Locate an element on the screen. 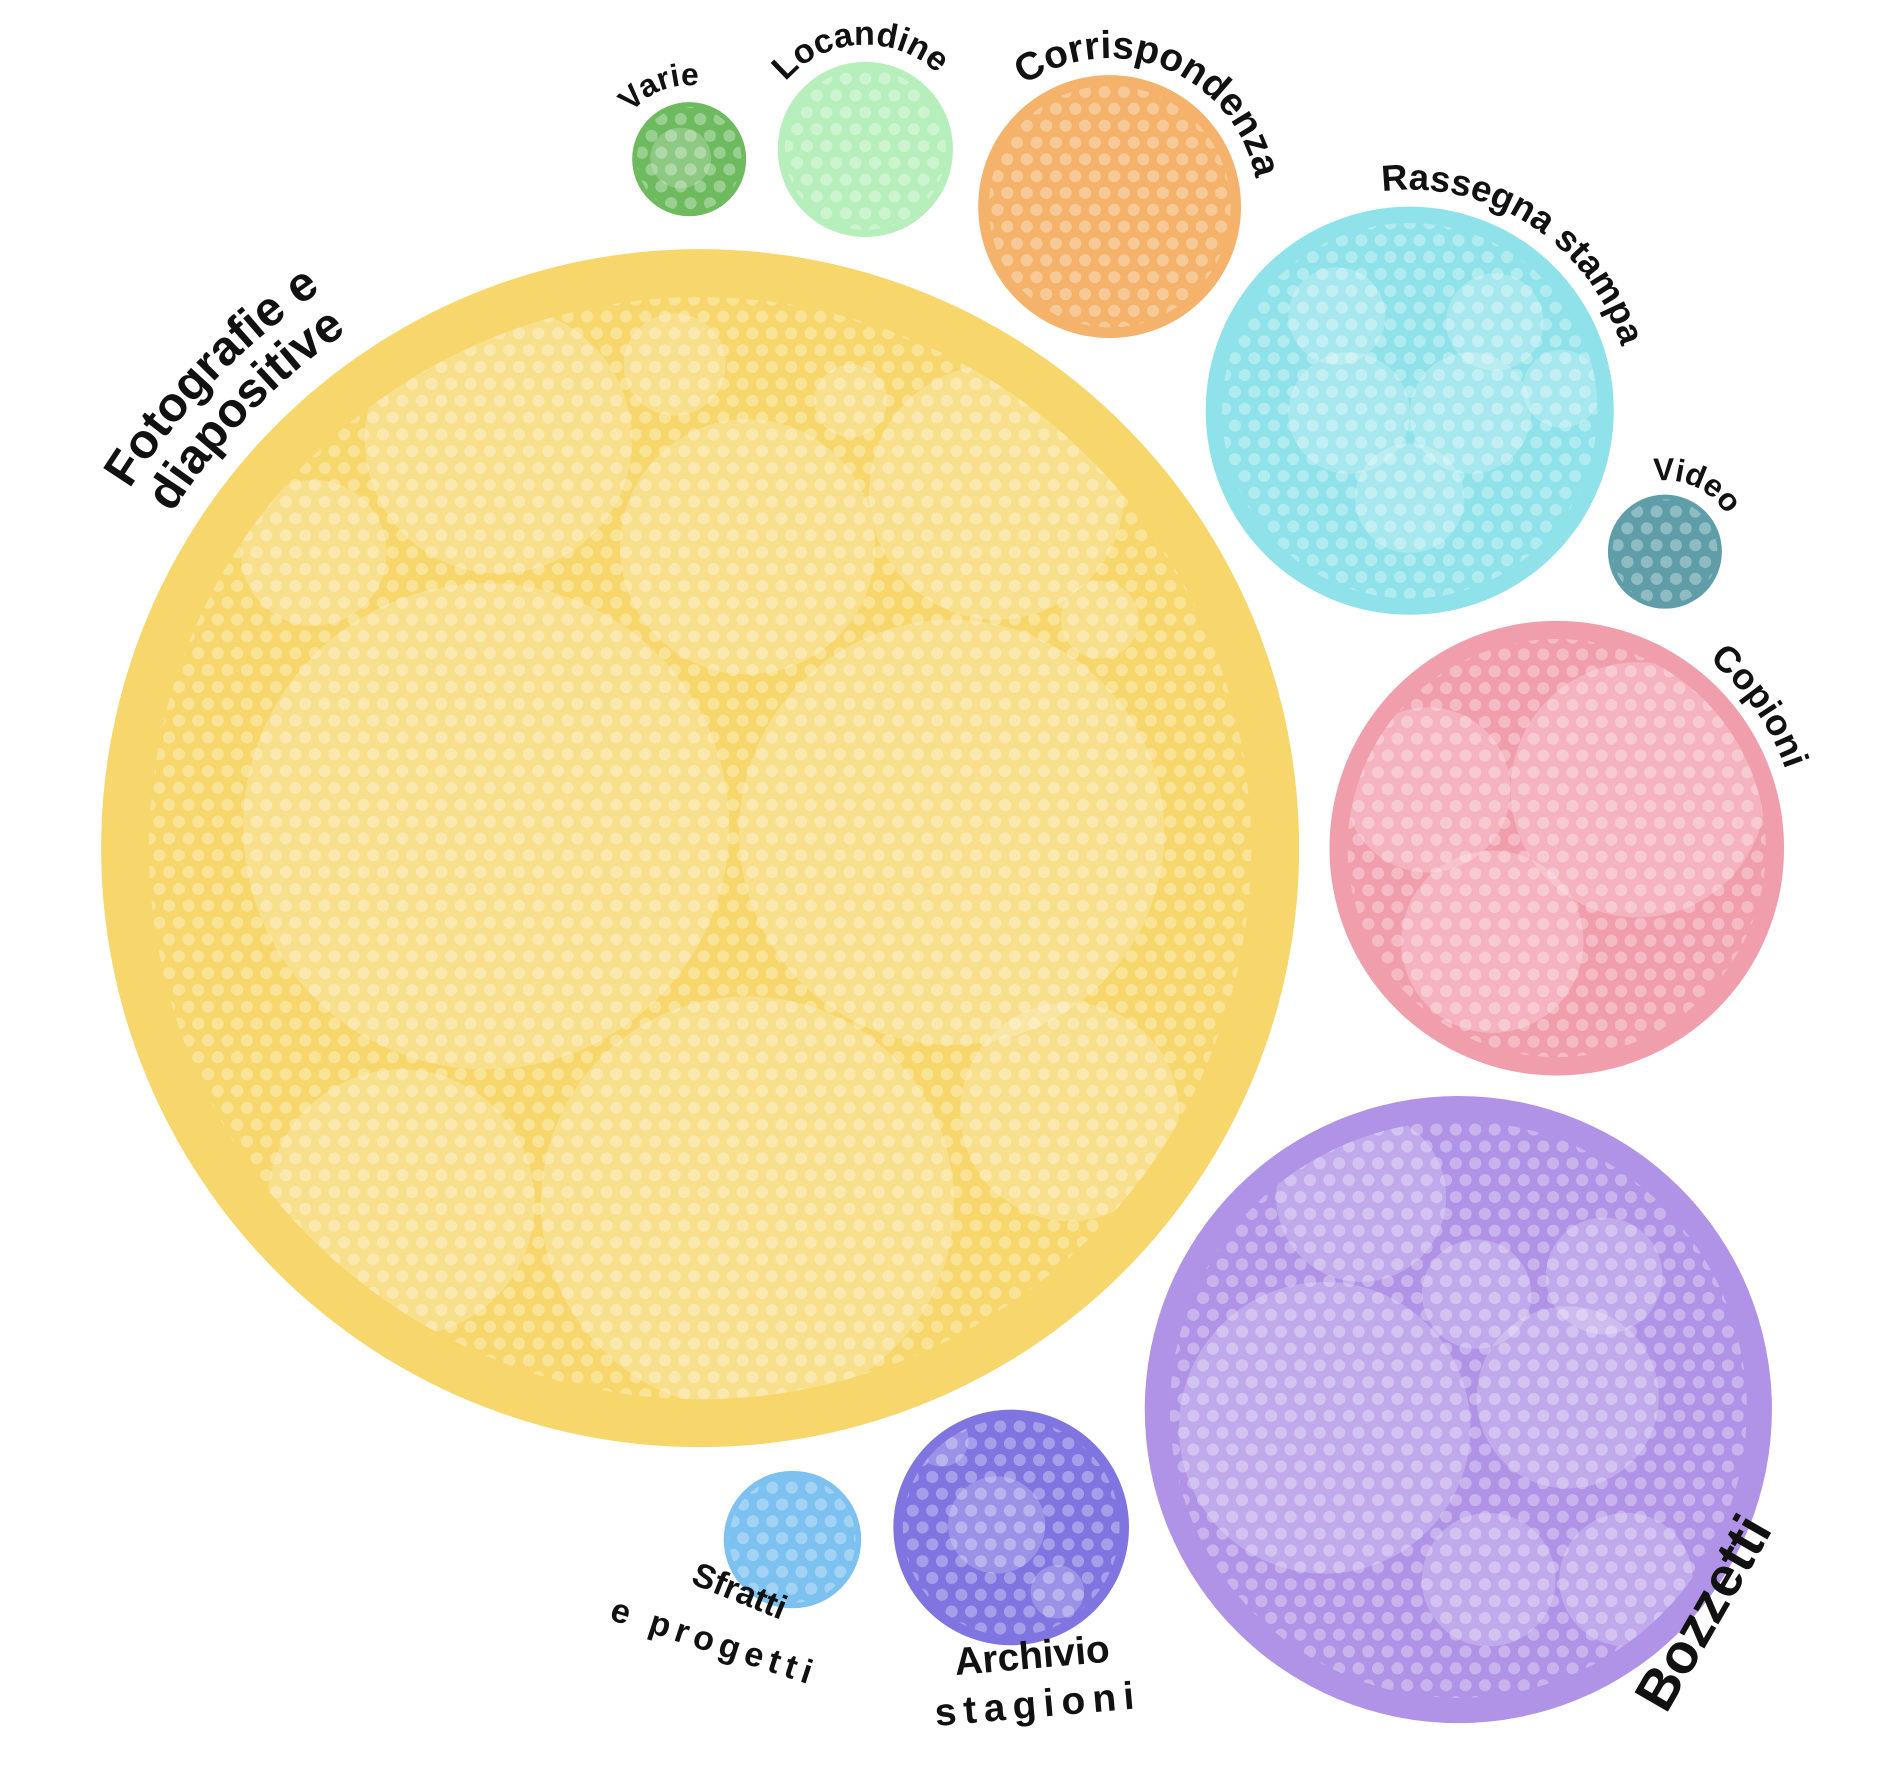  sub-bubble is located at coordinates (1100, 619).